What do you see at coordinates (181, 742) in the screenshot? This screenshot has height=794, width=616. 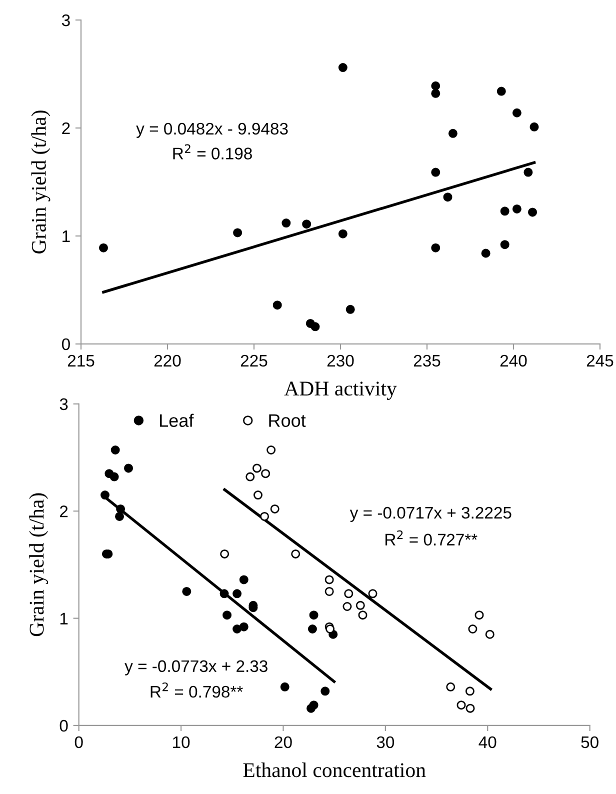 I see `x-tick-label: 10` at bounding box center [181, 742].